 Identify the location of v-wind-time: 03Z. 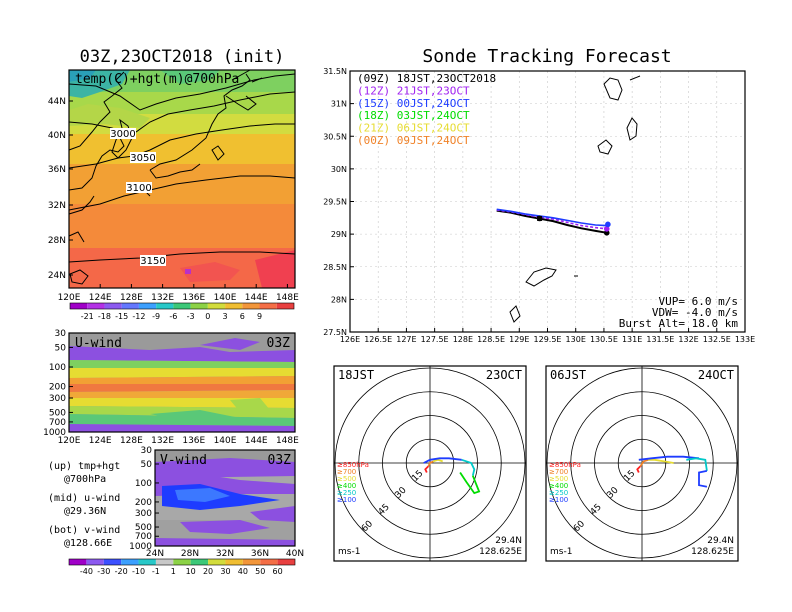
(280, 460).